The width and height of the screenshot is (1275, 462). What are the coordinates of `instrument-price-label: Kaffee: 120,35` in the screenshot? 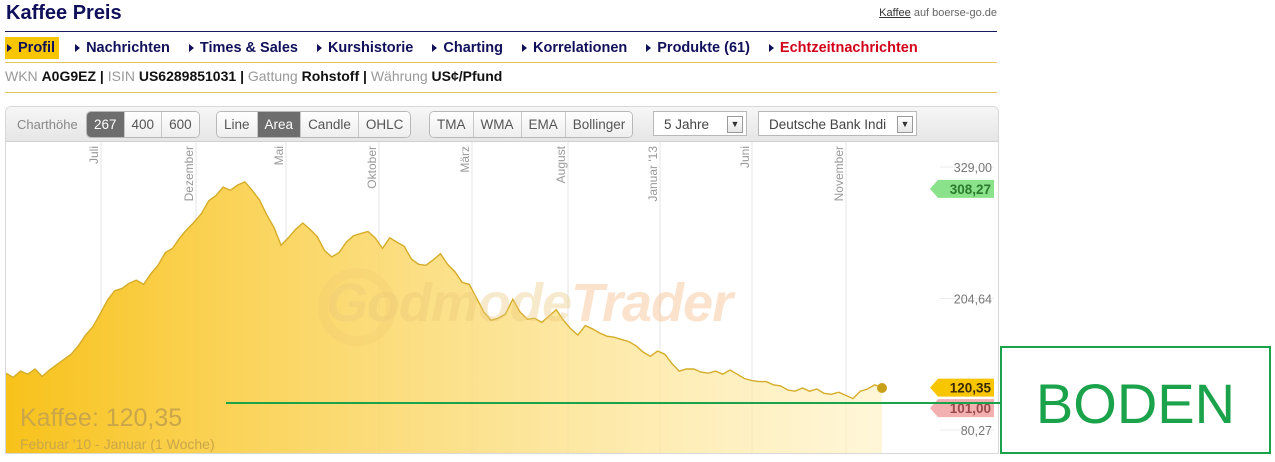 It's located at (101, 418).